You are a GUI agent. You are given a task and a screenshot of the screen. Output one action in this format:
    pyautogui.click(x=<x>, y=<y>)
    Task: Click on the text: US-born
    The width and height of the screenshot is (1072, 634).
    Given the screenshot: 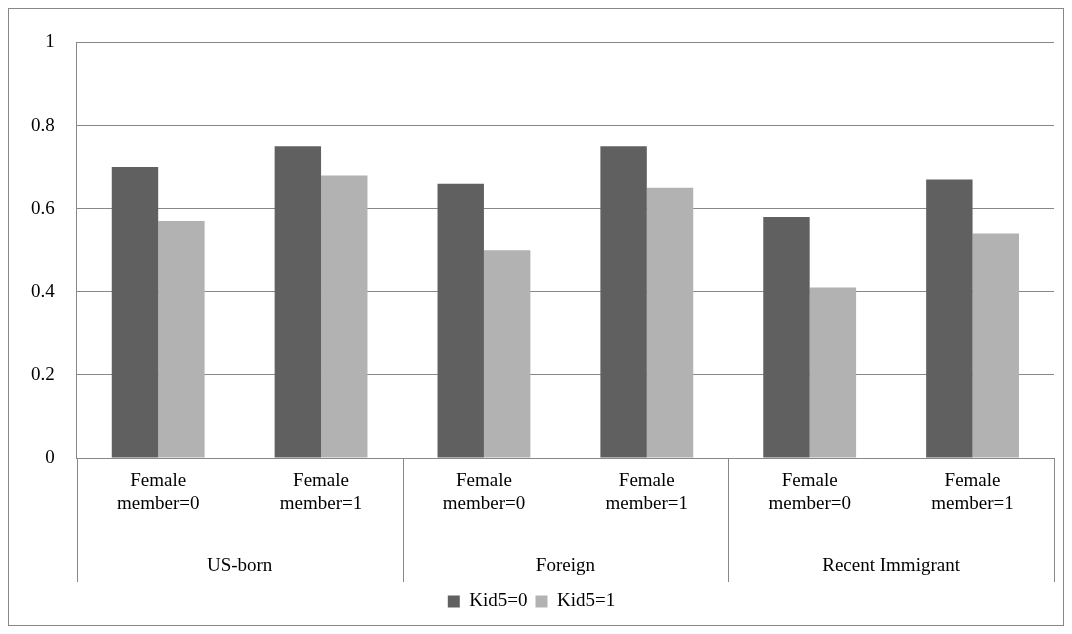 What is the action you would take?
    pyautogui.click(x=239, y=564)
    